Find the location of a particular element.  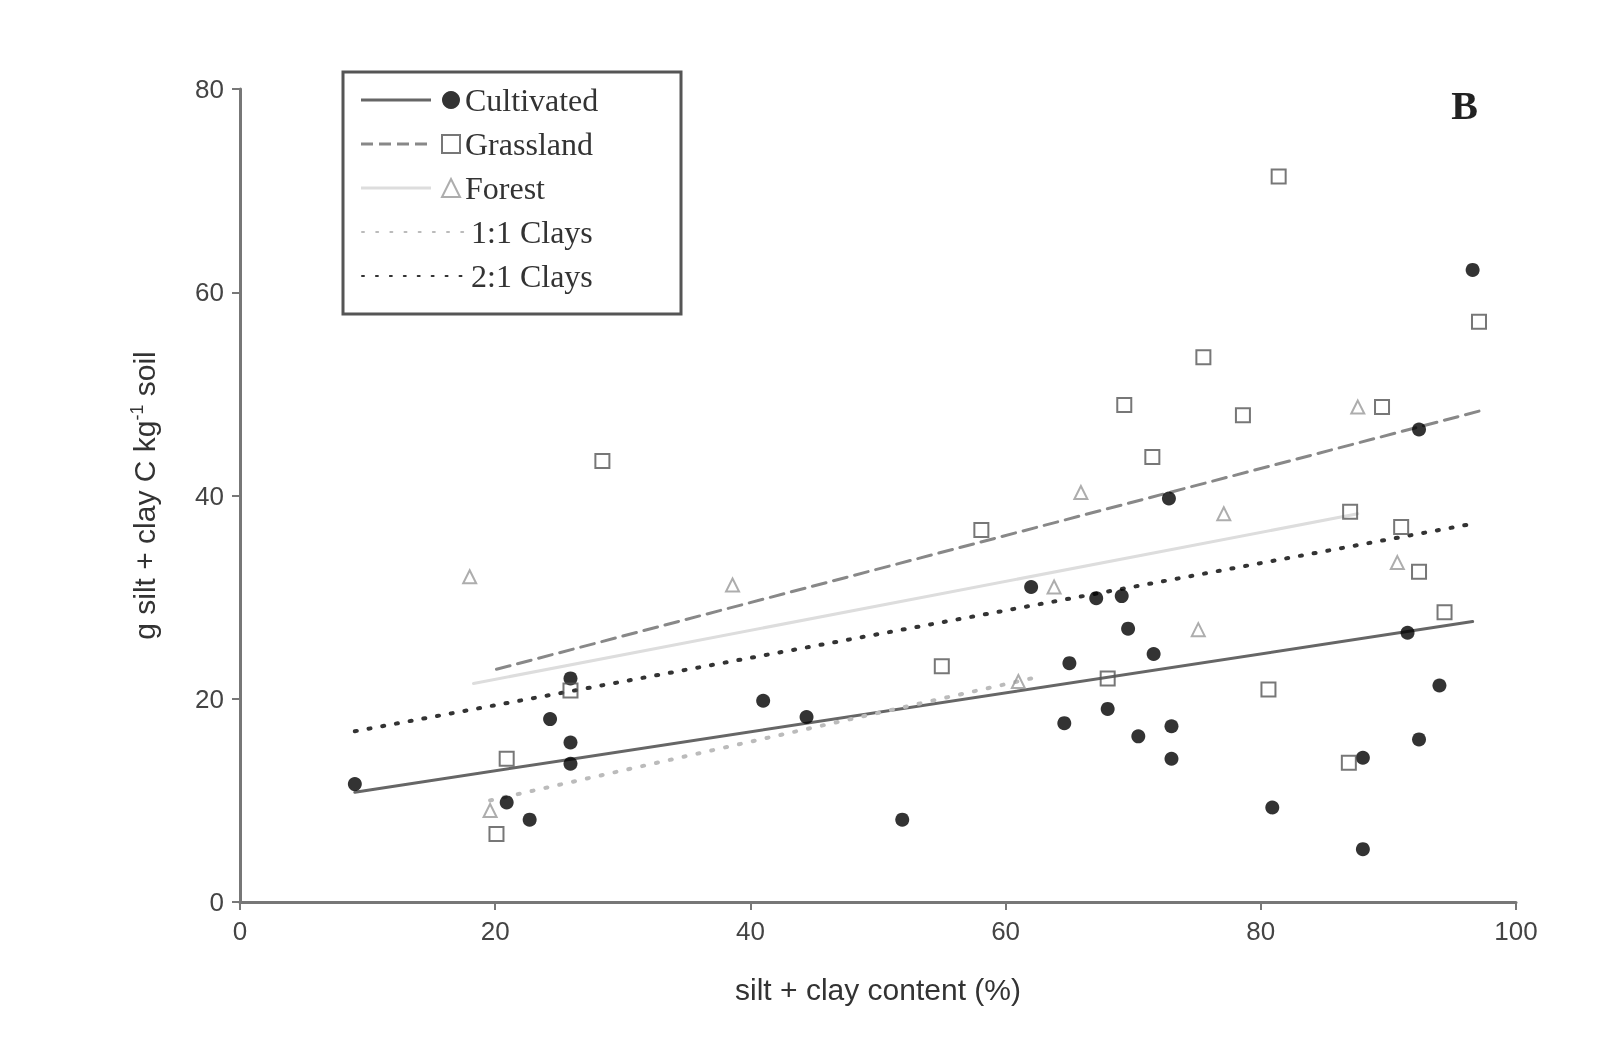

legend-label: 2:1 Clays is located at coordinates (532, 276).